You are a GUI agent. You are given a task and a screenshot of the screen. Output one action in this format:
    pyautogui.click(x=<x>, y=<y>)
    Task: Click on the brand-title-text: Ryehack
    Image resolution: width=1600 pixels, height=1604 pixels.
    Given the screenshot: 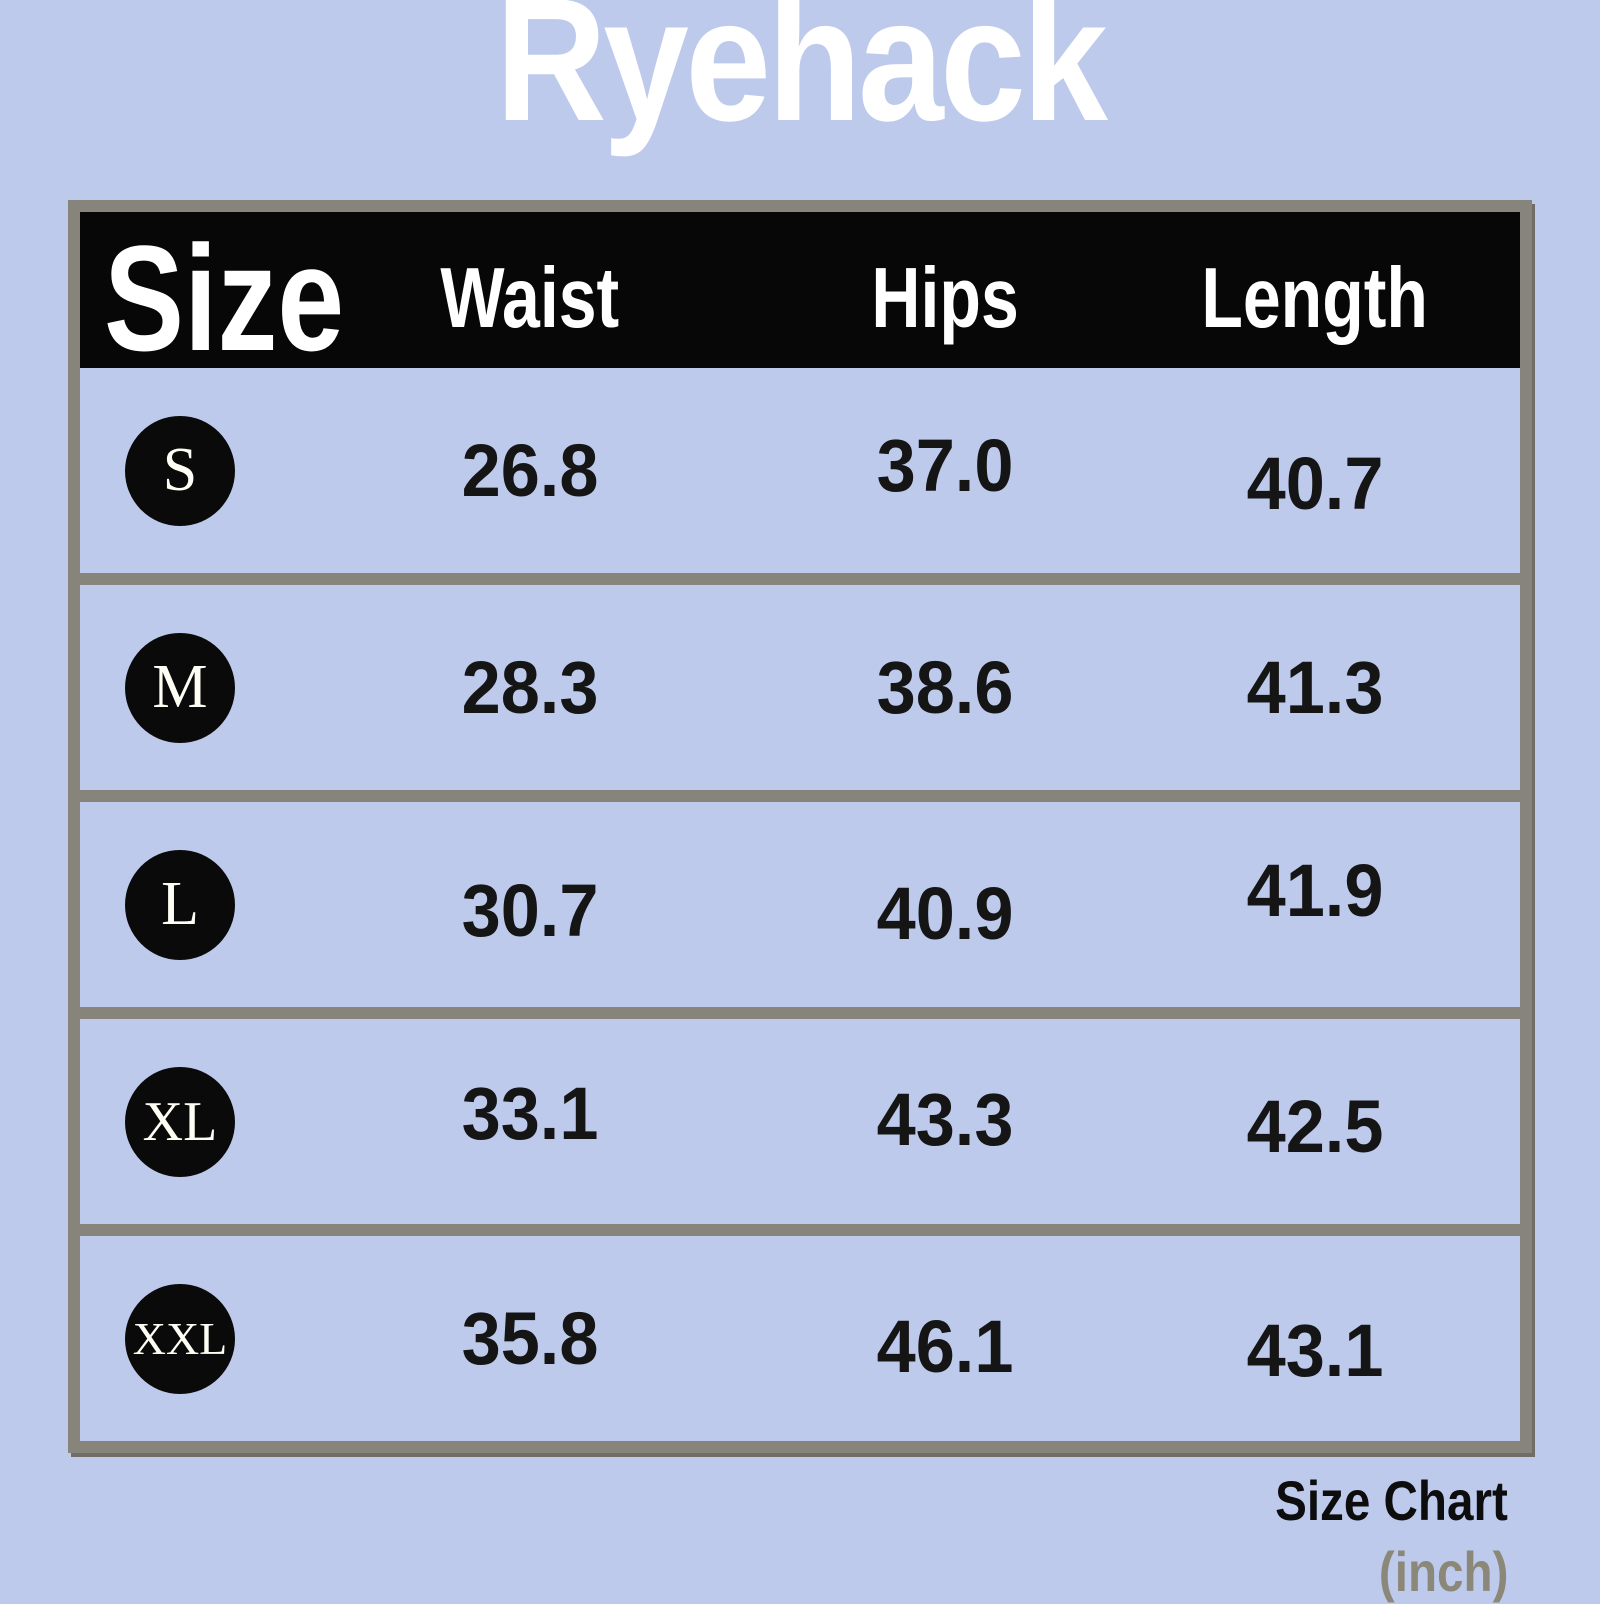 What is the action you would take?
    pyautogui.click(x=801, y=79)
    